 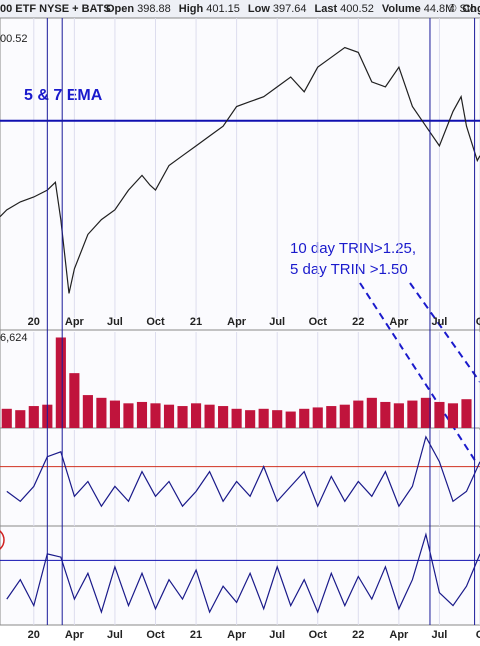 What do you see at coordinates (154, 9) in the screenshot?
I see `field-value: 398.88` at bounding box center [154, 9].